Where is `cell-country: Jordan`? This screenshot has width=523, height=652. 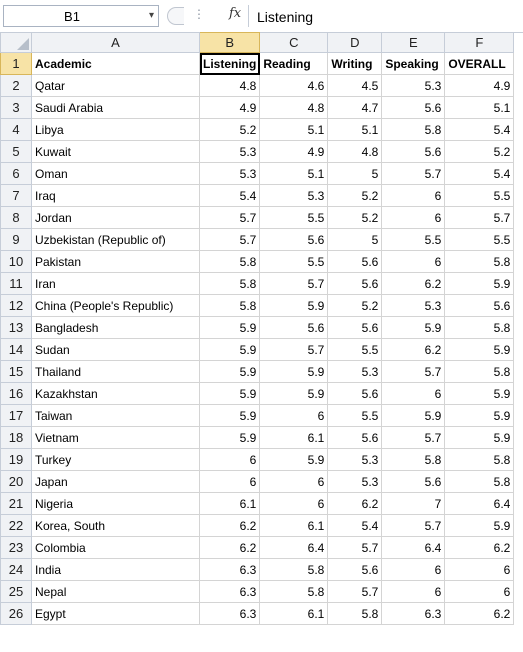 cell-country: Jordan is located at coordinates (115, 217).